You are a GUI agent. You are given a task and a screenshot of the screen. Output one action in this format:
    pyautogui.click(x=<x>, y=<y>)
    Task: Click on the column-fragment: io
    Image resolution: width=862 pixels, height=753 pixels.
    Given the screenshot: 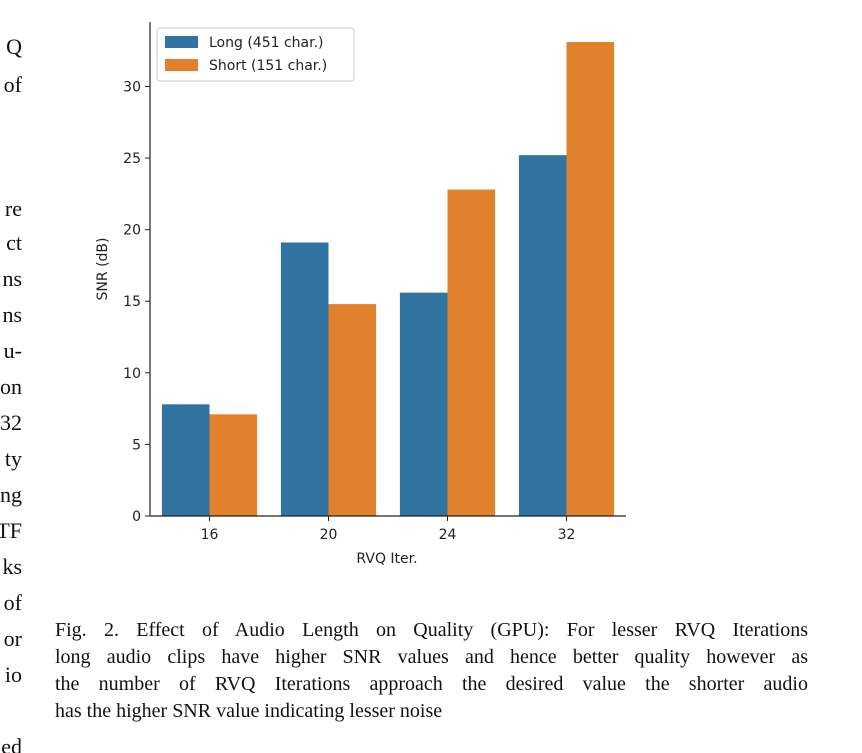 What is the action you would take?
    pyautogui.click(x=13, y=674)
    